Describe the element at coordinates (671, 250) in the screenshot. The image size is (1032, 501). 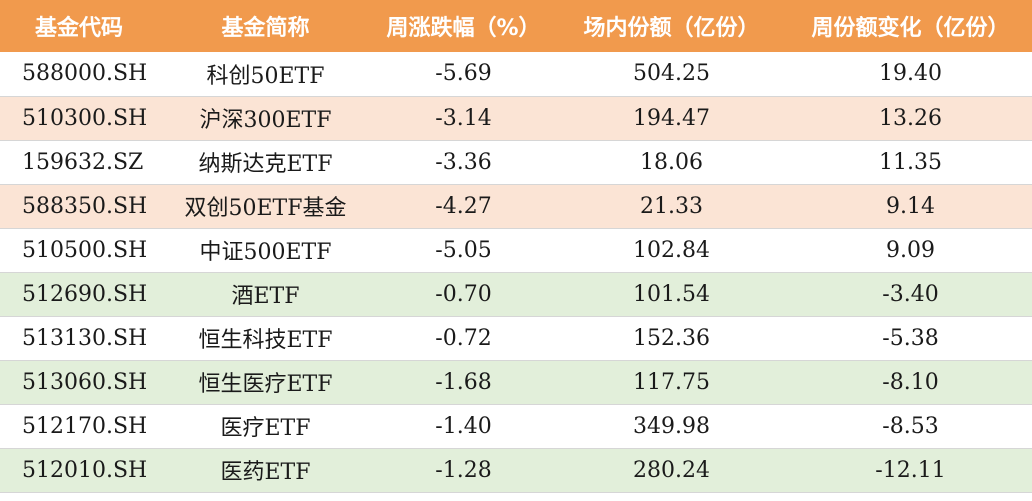
I see `shares-cell: 102.84` at that location.